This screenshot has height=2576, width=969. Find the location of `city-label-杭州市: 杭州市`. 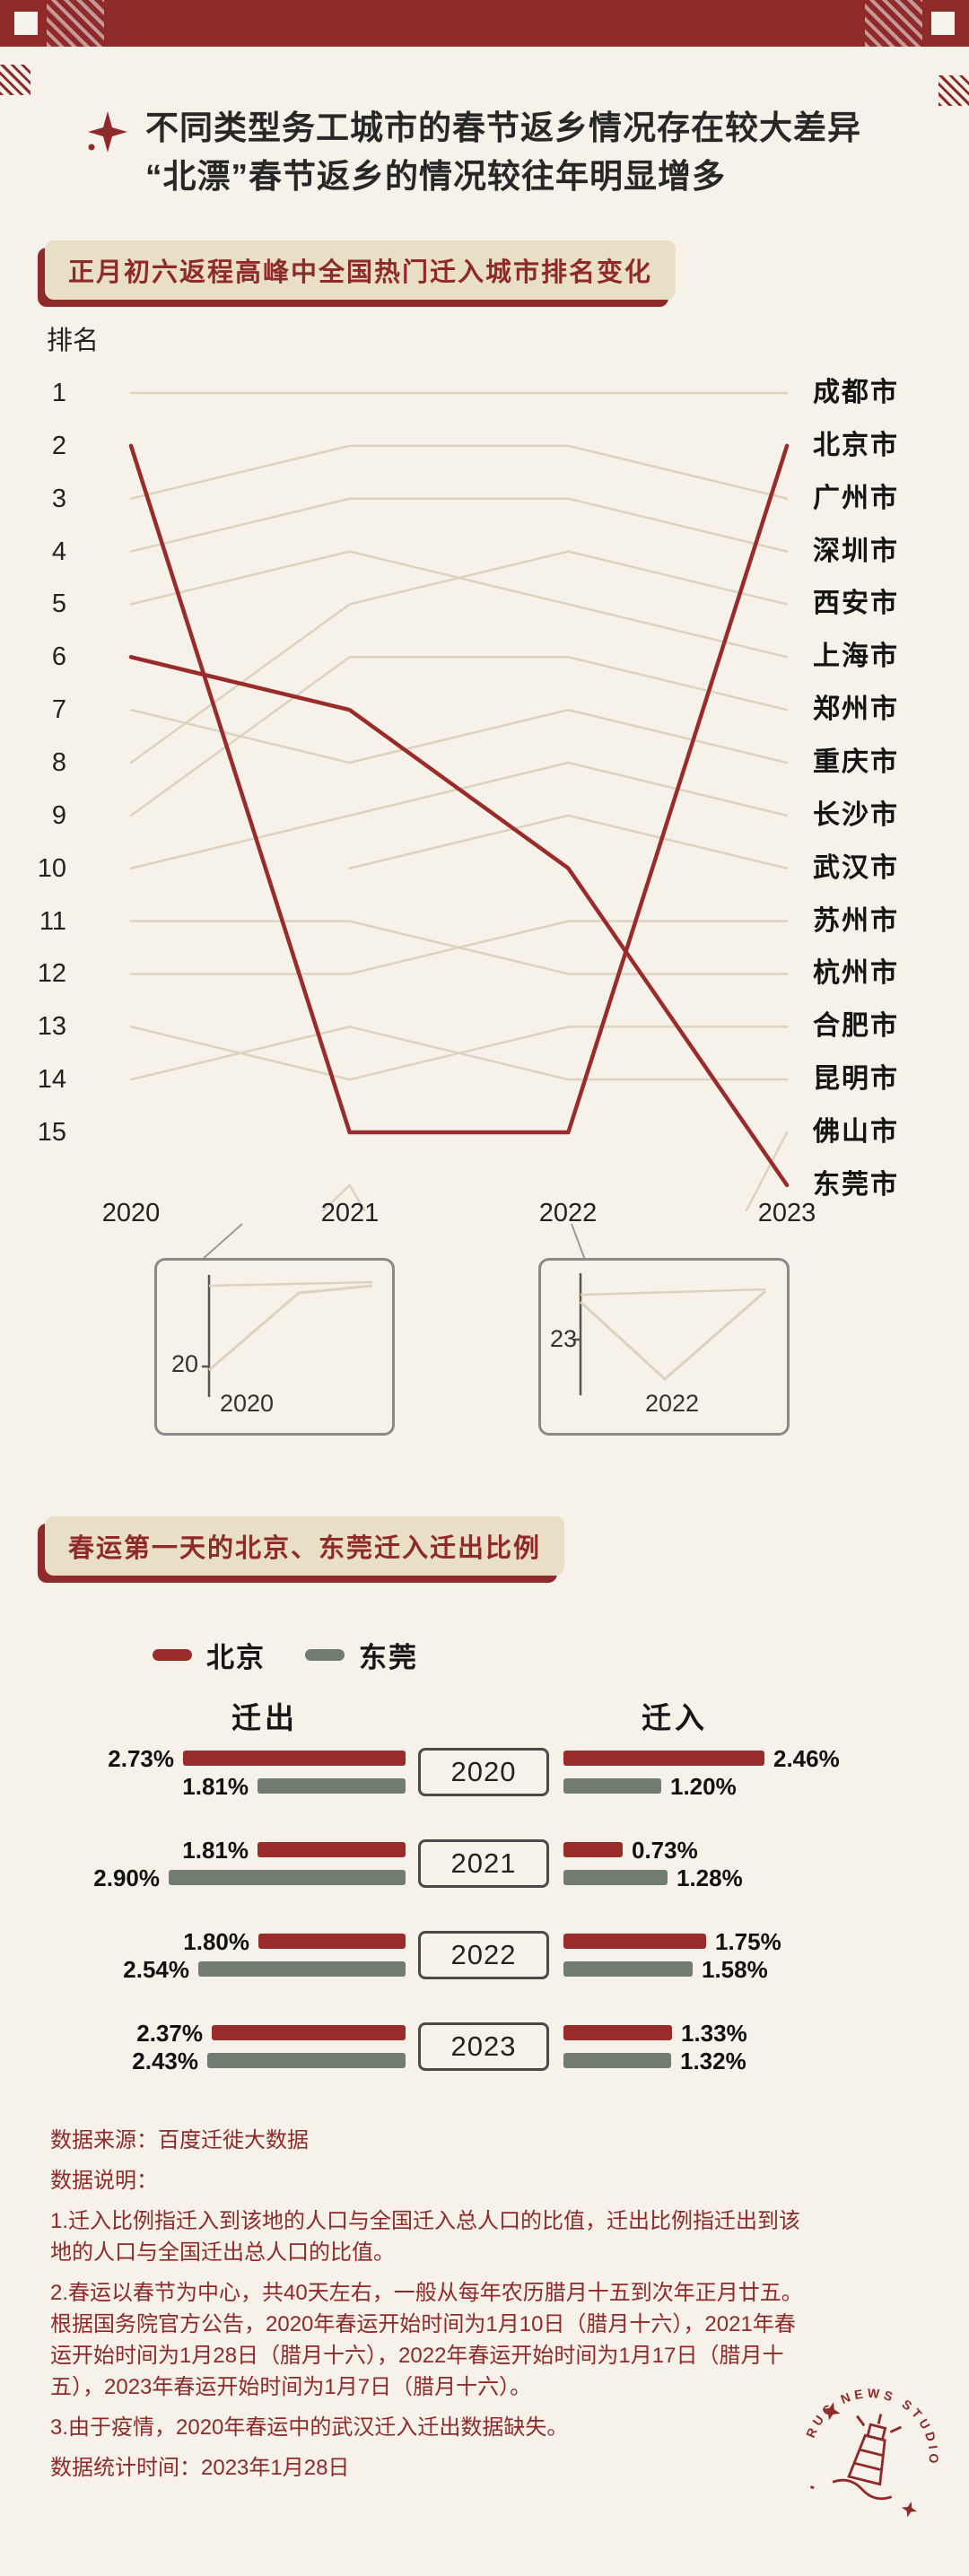

city-label-杭州市: 杭州市 is located at coordinates (856, 974).